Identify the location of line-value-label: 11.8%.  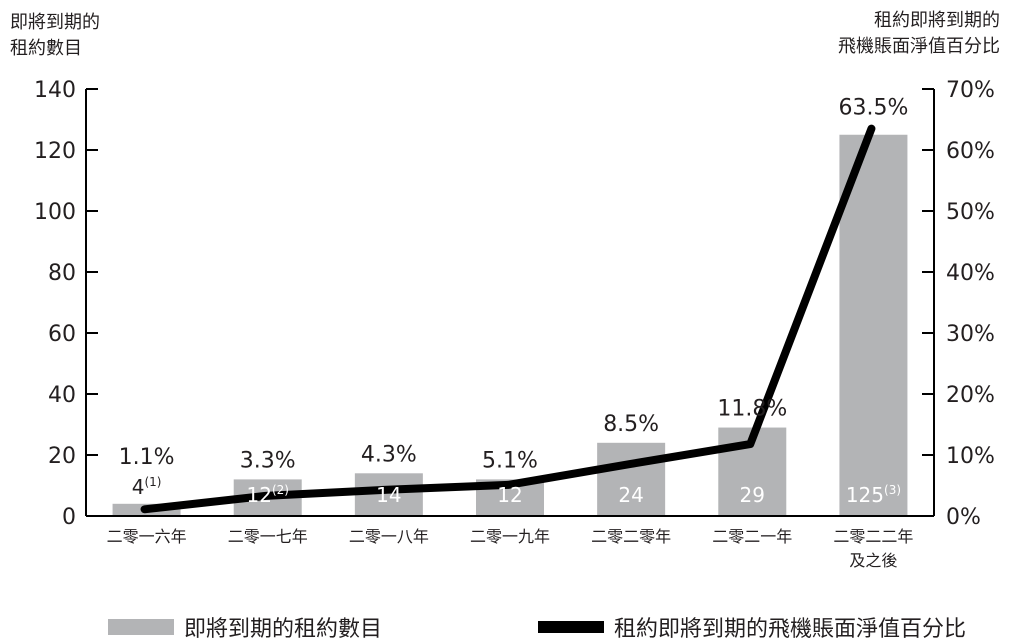
(752, 409).